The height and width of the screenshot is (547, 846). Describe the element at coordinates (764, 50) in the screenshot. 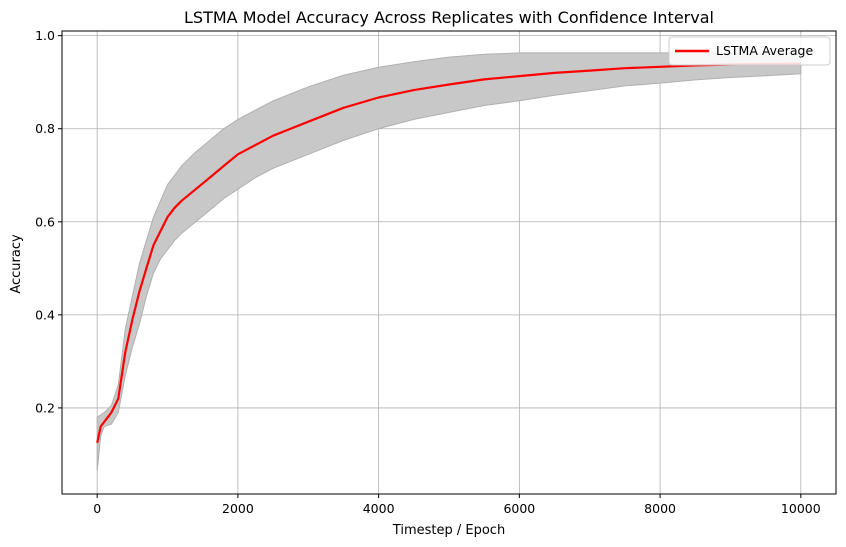

I see `legend-label: LSTMA Average` at that location.